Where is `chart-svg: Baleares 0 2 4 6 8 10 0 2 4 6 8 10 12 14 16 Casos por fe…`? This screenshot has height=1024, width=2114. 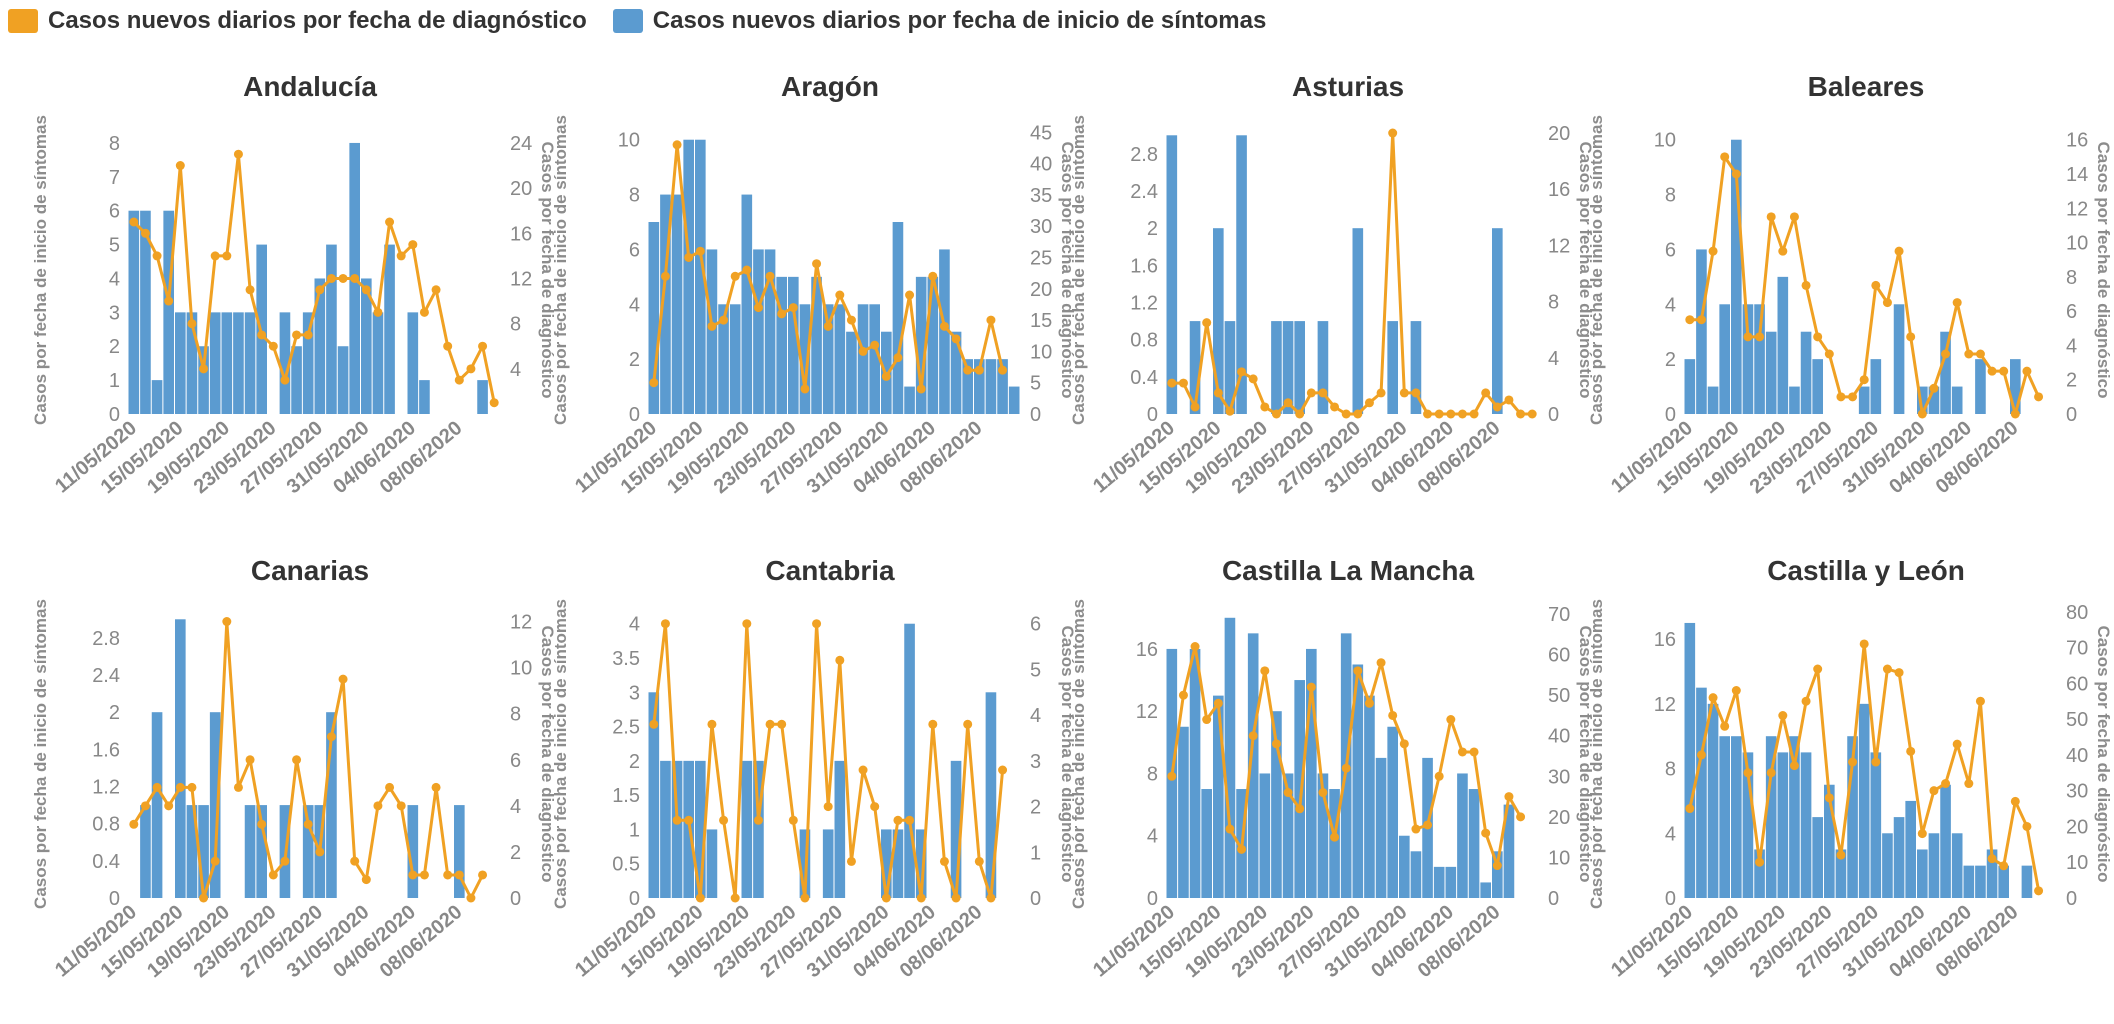 chart-svg: Baleares 0 2 4 6 8 10 0 2 4 6 8 10 12 14 16 Casos por fe… is located at coordinates (1850, 284).